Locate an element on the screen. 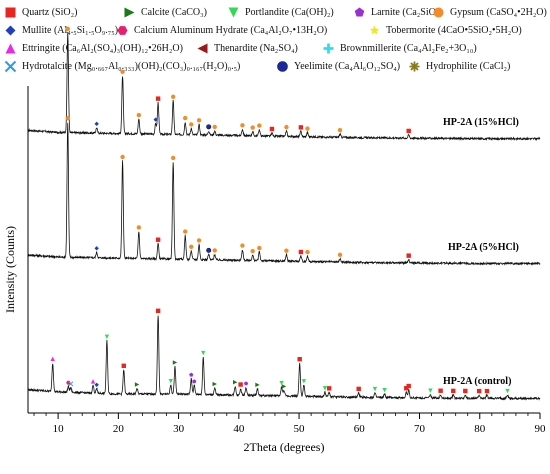 The image size is (550, 474). legend-item: Tobermorite (4CaO•5SiO₂•5H₂O) is located at coordinates (445, 30).